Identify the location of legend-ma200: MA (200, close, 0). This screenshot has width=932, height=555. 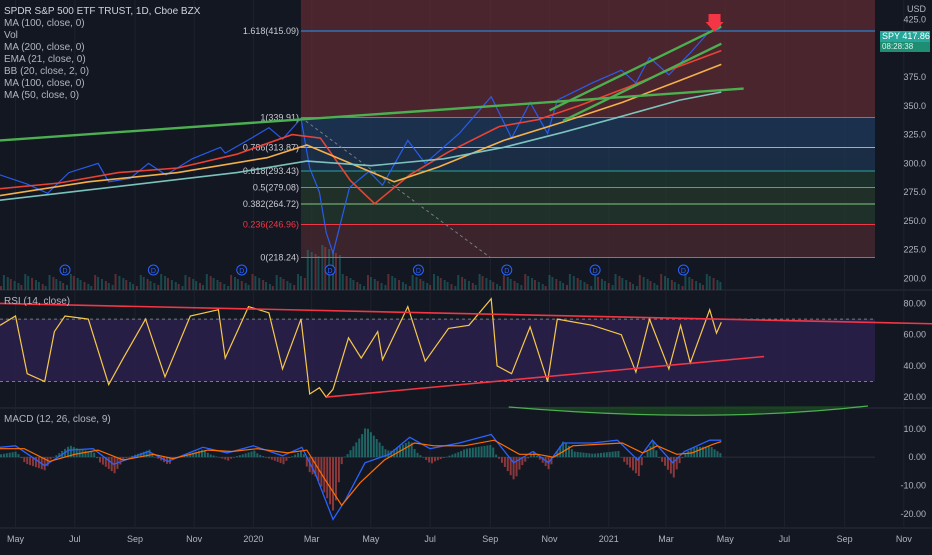
(44, 47).